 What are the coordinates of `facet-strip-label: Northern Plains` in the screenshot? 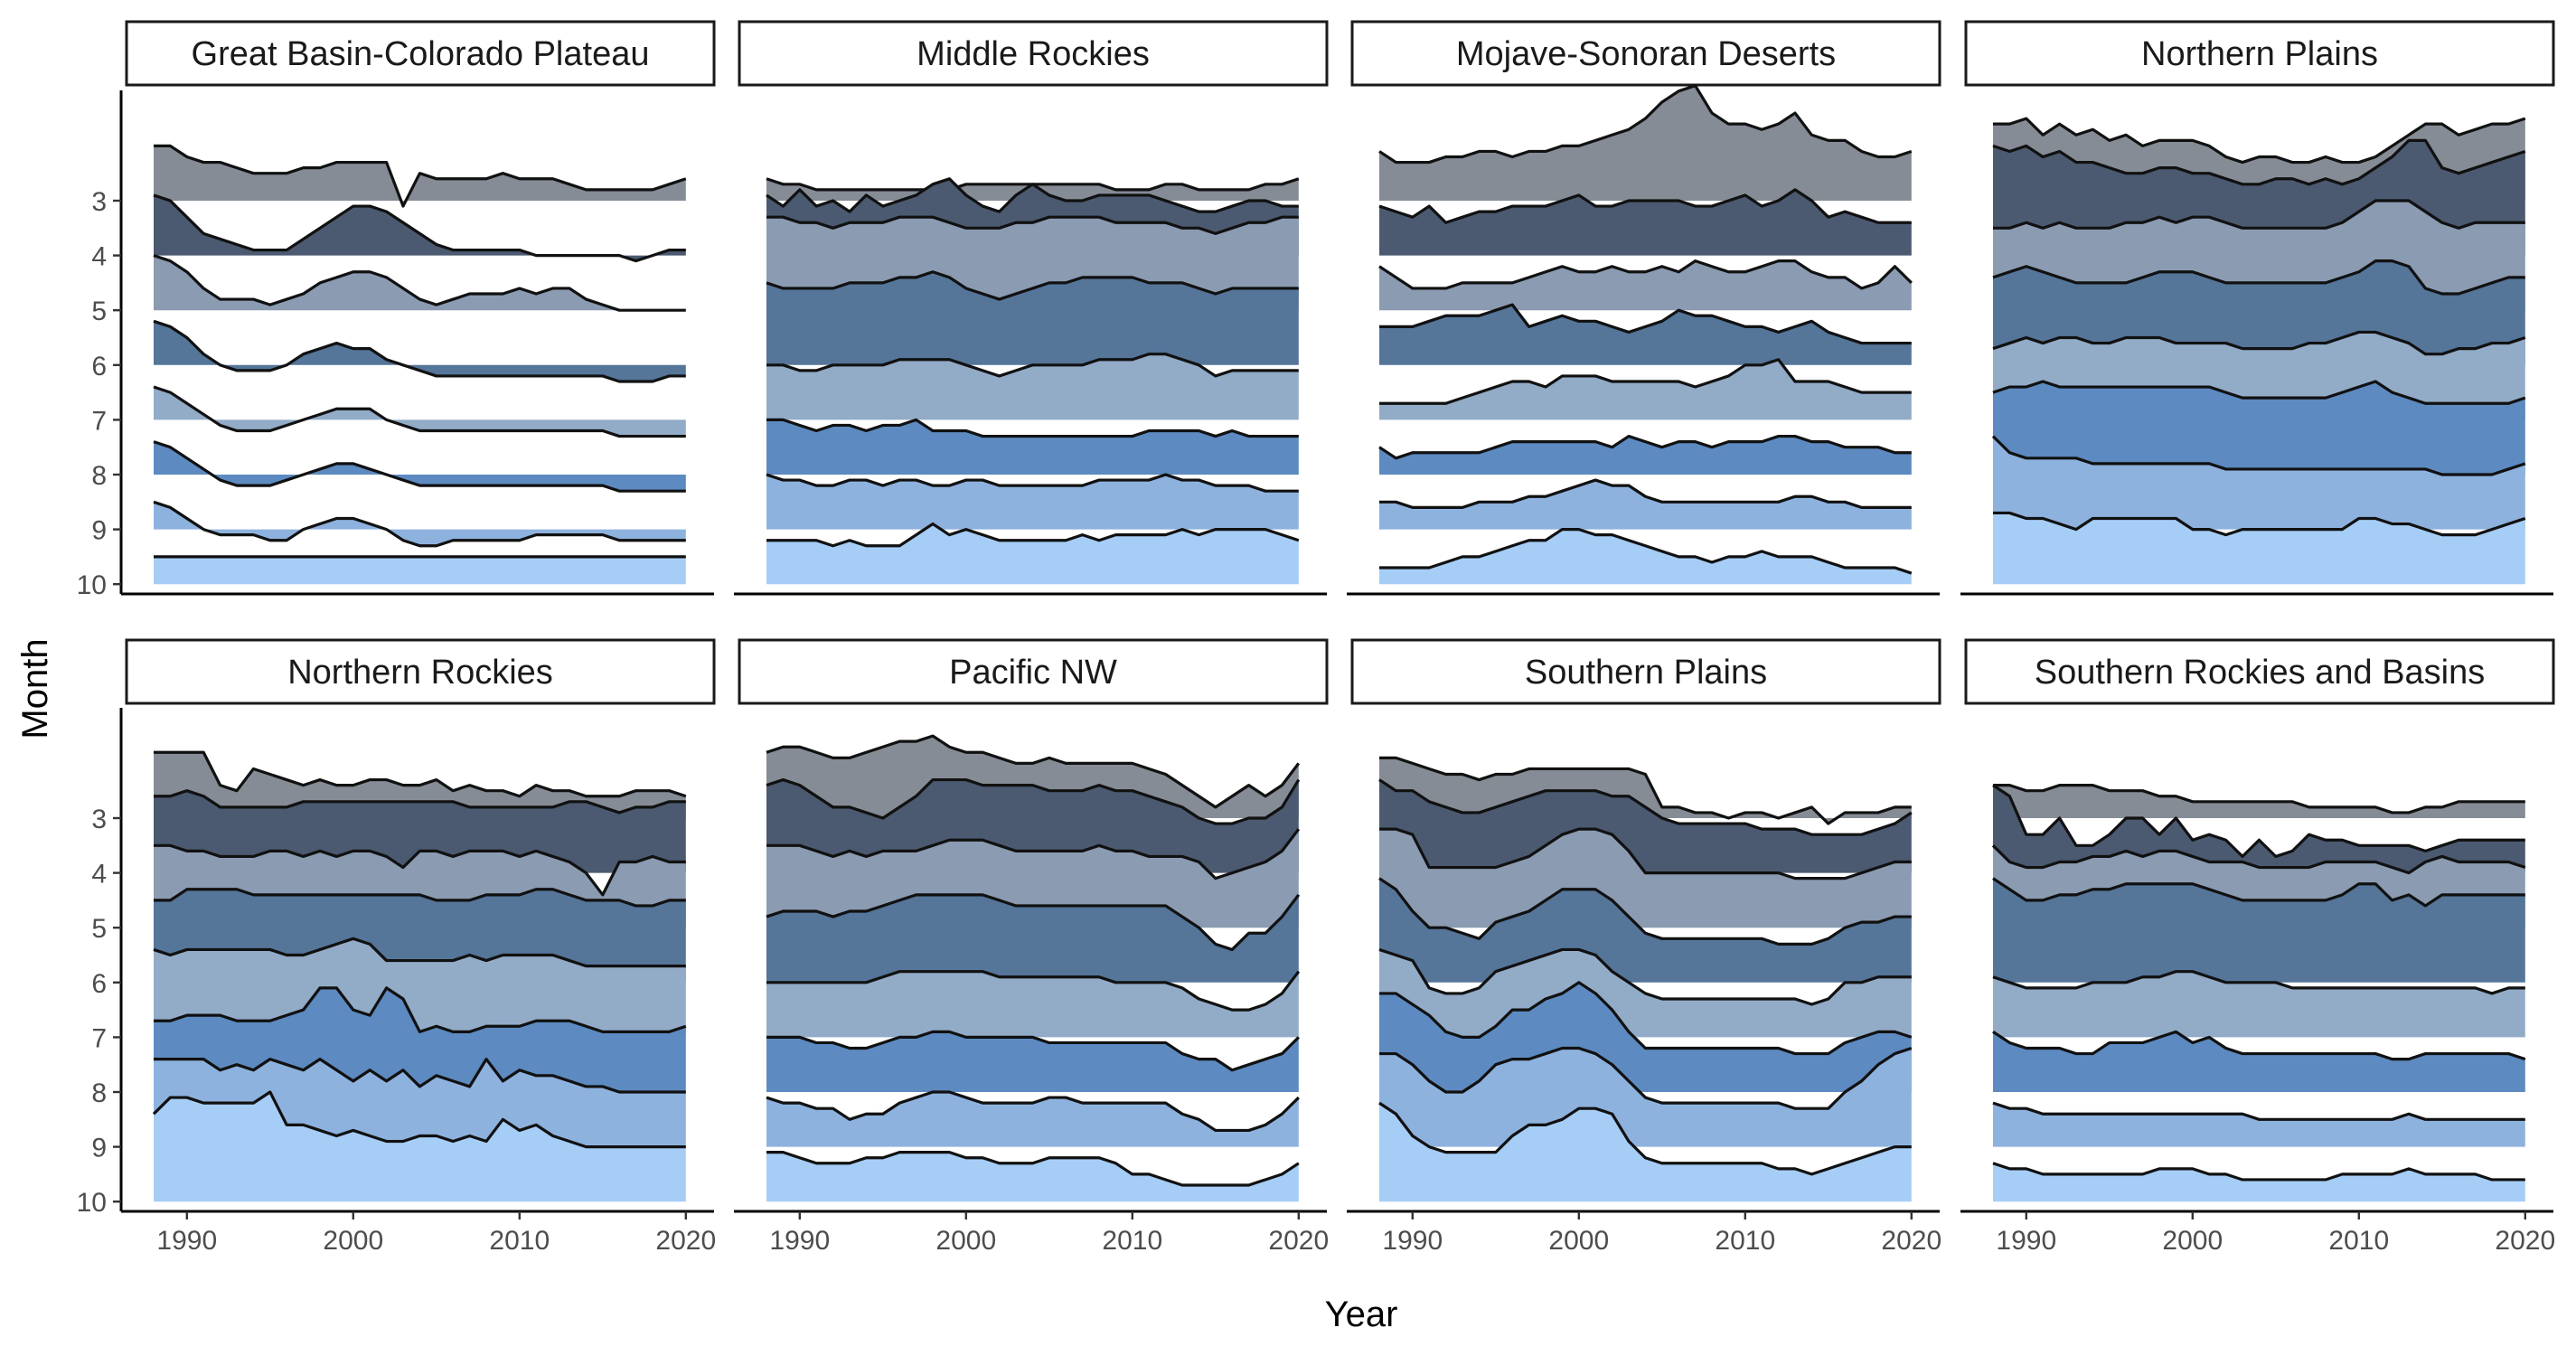 It's located at (2259, 54).